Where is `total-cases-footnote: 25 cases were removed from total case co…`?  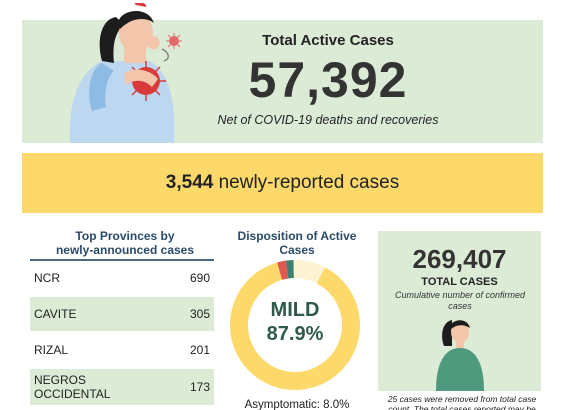
total-cases-footnote: 25 cases were removed from total case co… is located at coordinates (462, 402).